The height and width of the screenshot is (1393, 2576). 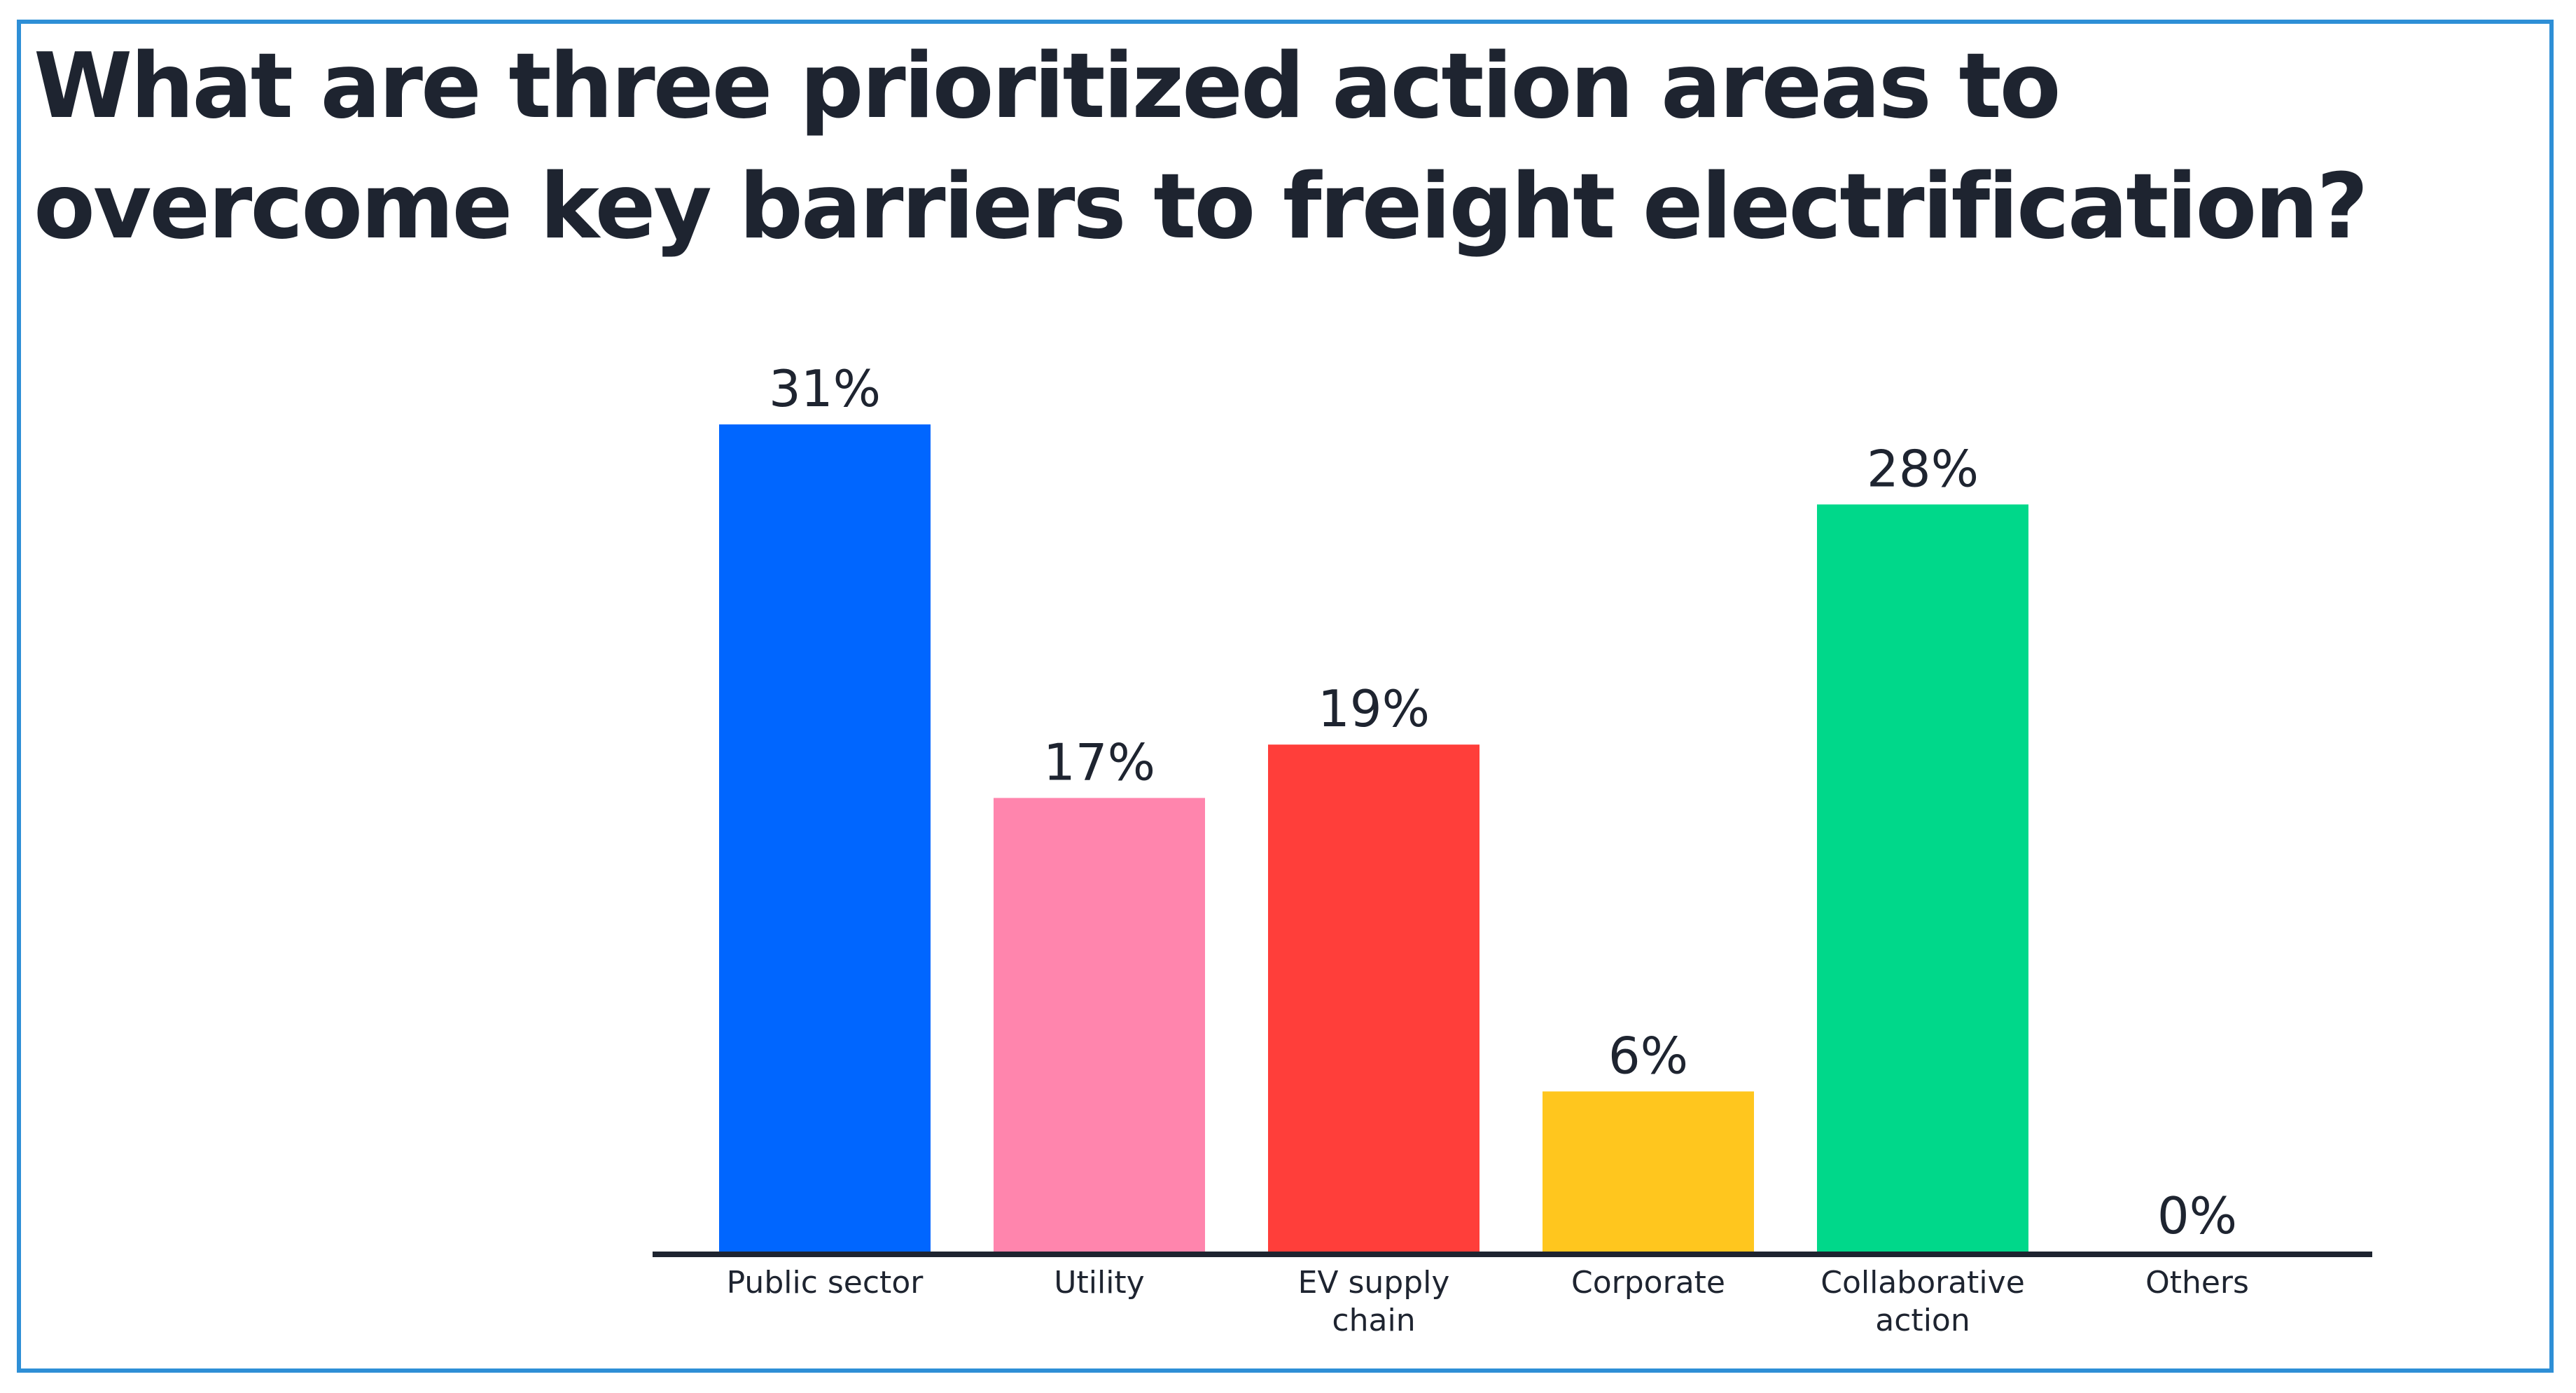 I want to click on bar-collaborative-action, so click(x=1922, y=878).